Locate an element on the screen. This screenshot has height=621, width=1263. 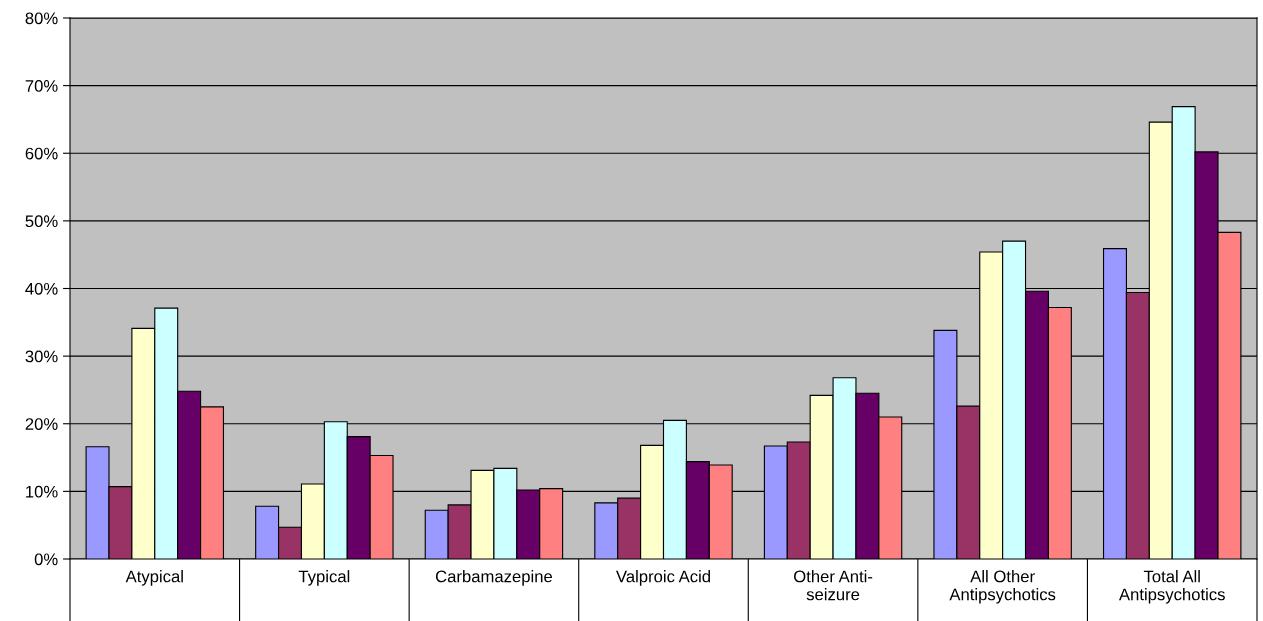
x-tick-label: Atypical is located at coordinates (154, 578).